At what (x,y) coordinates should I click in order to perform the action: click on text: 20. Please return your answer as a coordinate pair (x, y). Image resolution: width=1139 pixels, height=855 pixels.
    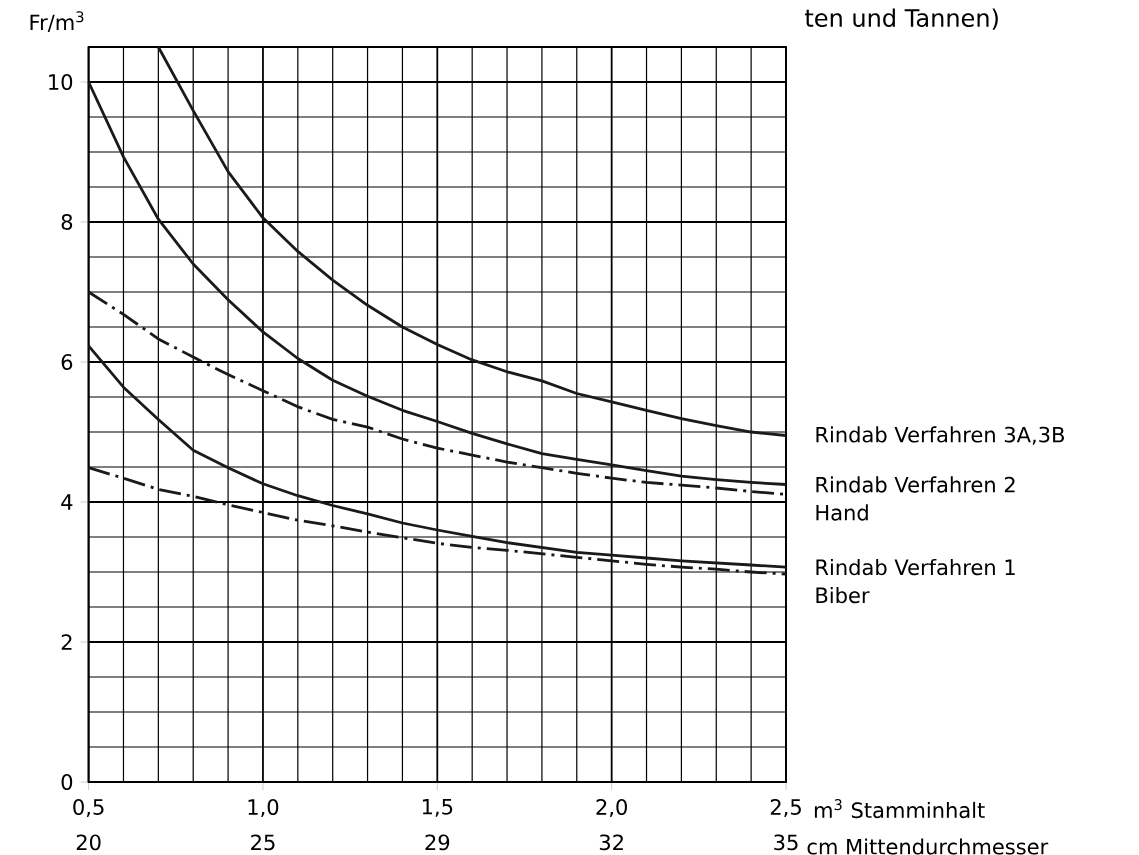
    Looking at the image, I should click on (88, 842).